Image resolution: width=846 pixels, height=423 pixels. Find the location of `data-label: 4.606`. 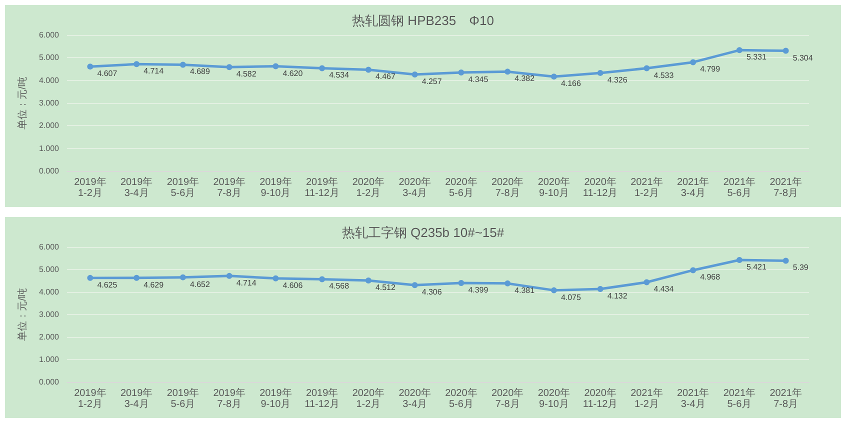

data-label: 4.606 is located at coordinates (293, 285).